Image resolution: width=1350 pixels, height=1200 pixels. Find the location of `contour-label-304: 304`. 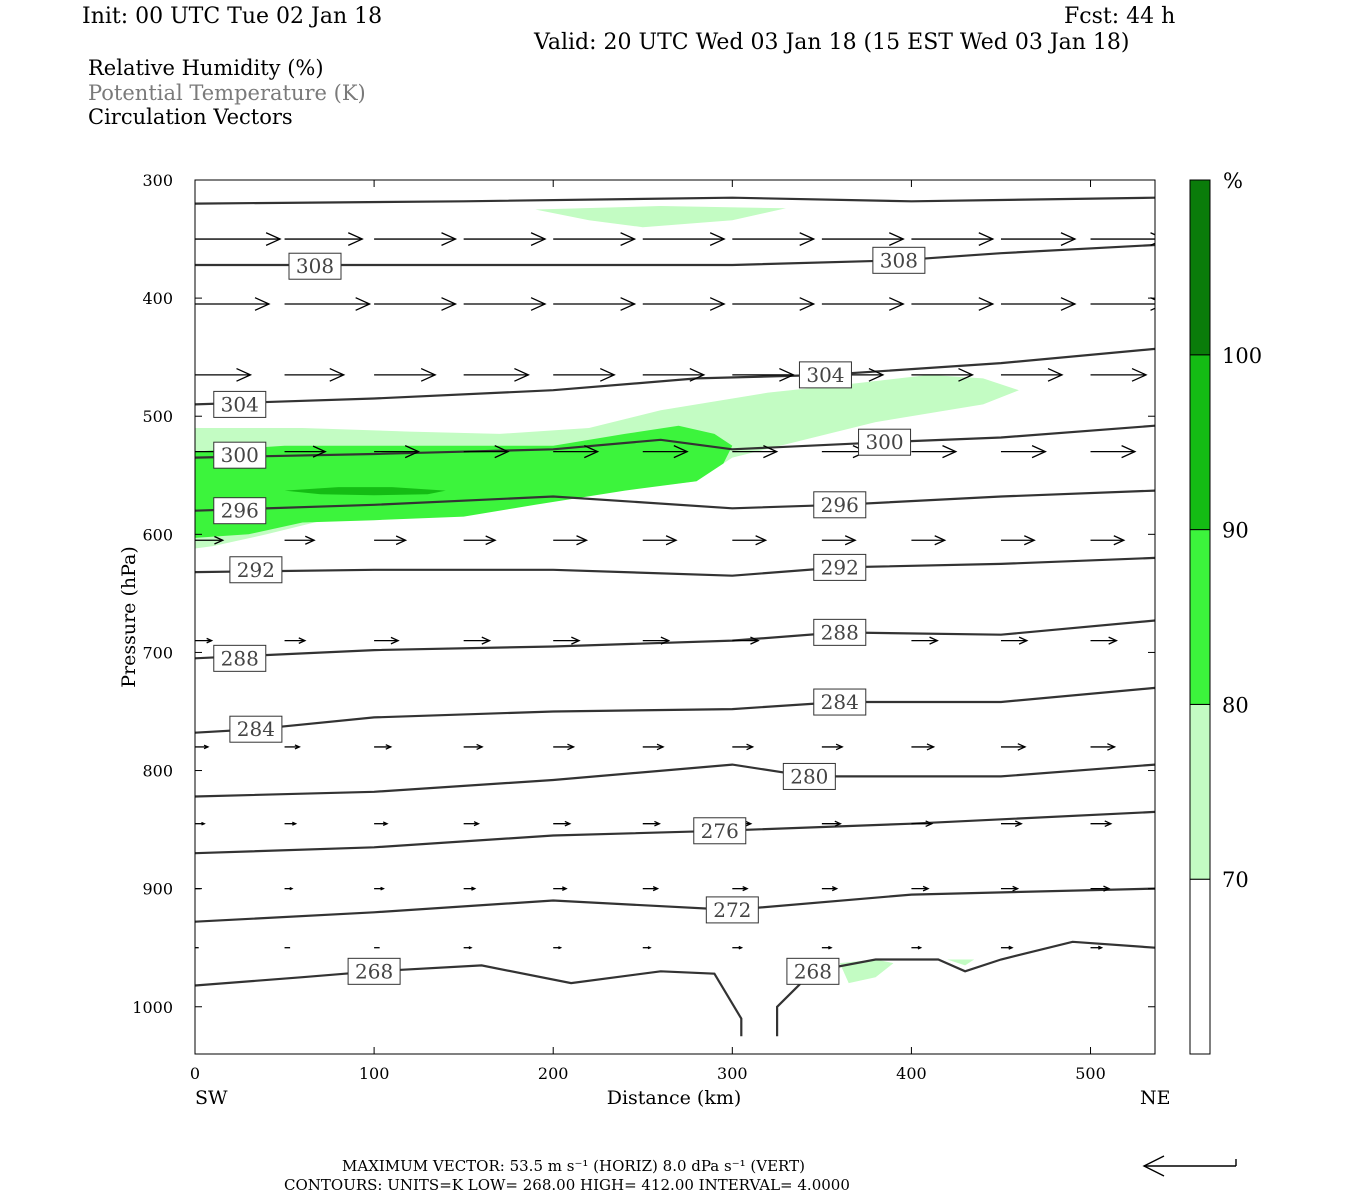

contour-label-304: 304 is located at coordinates (240, 404).